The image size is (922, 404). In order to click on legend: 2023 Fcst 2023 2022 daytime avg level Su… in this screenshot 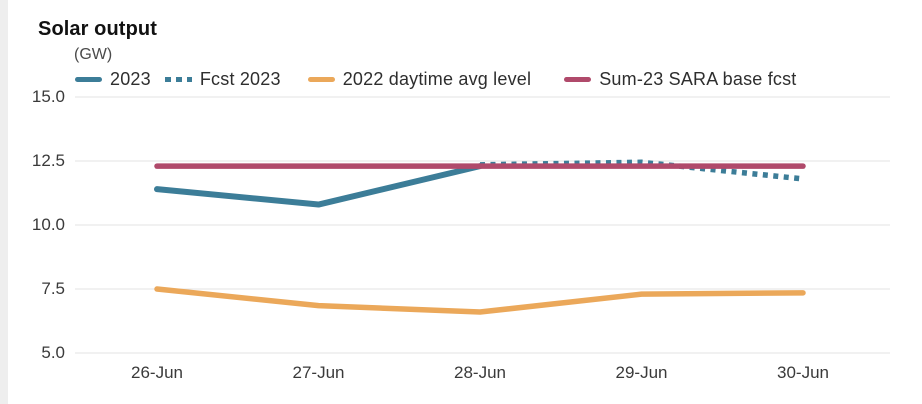, I will do `click(436, 79)`.